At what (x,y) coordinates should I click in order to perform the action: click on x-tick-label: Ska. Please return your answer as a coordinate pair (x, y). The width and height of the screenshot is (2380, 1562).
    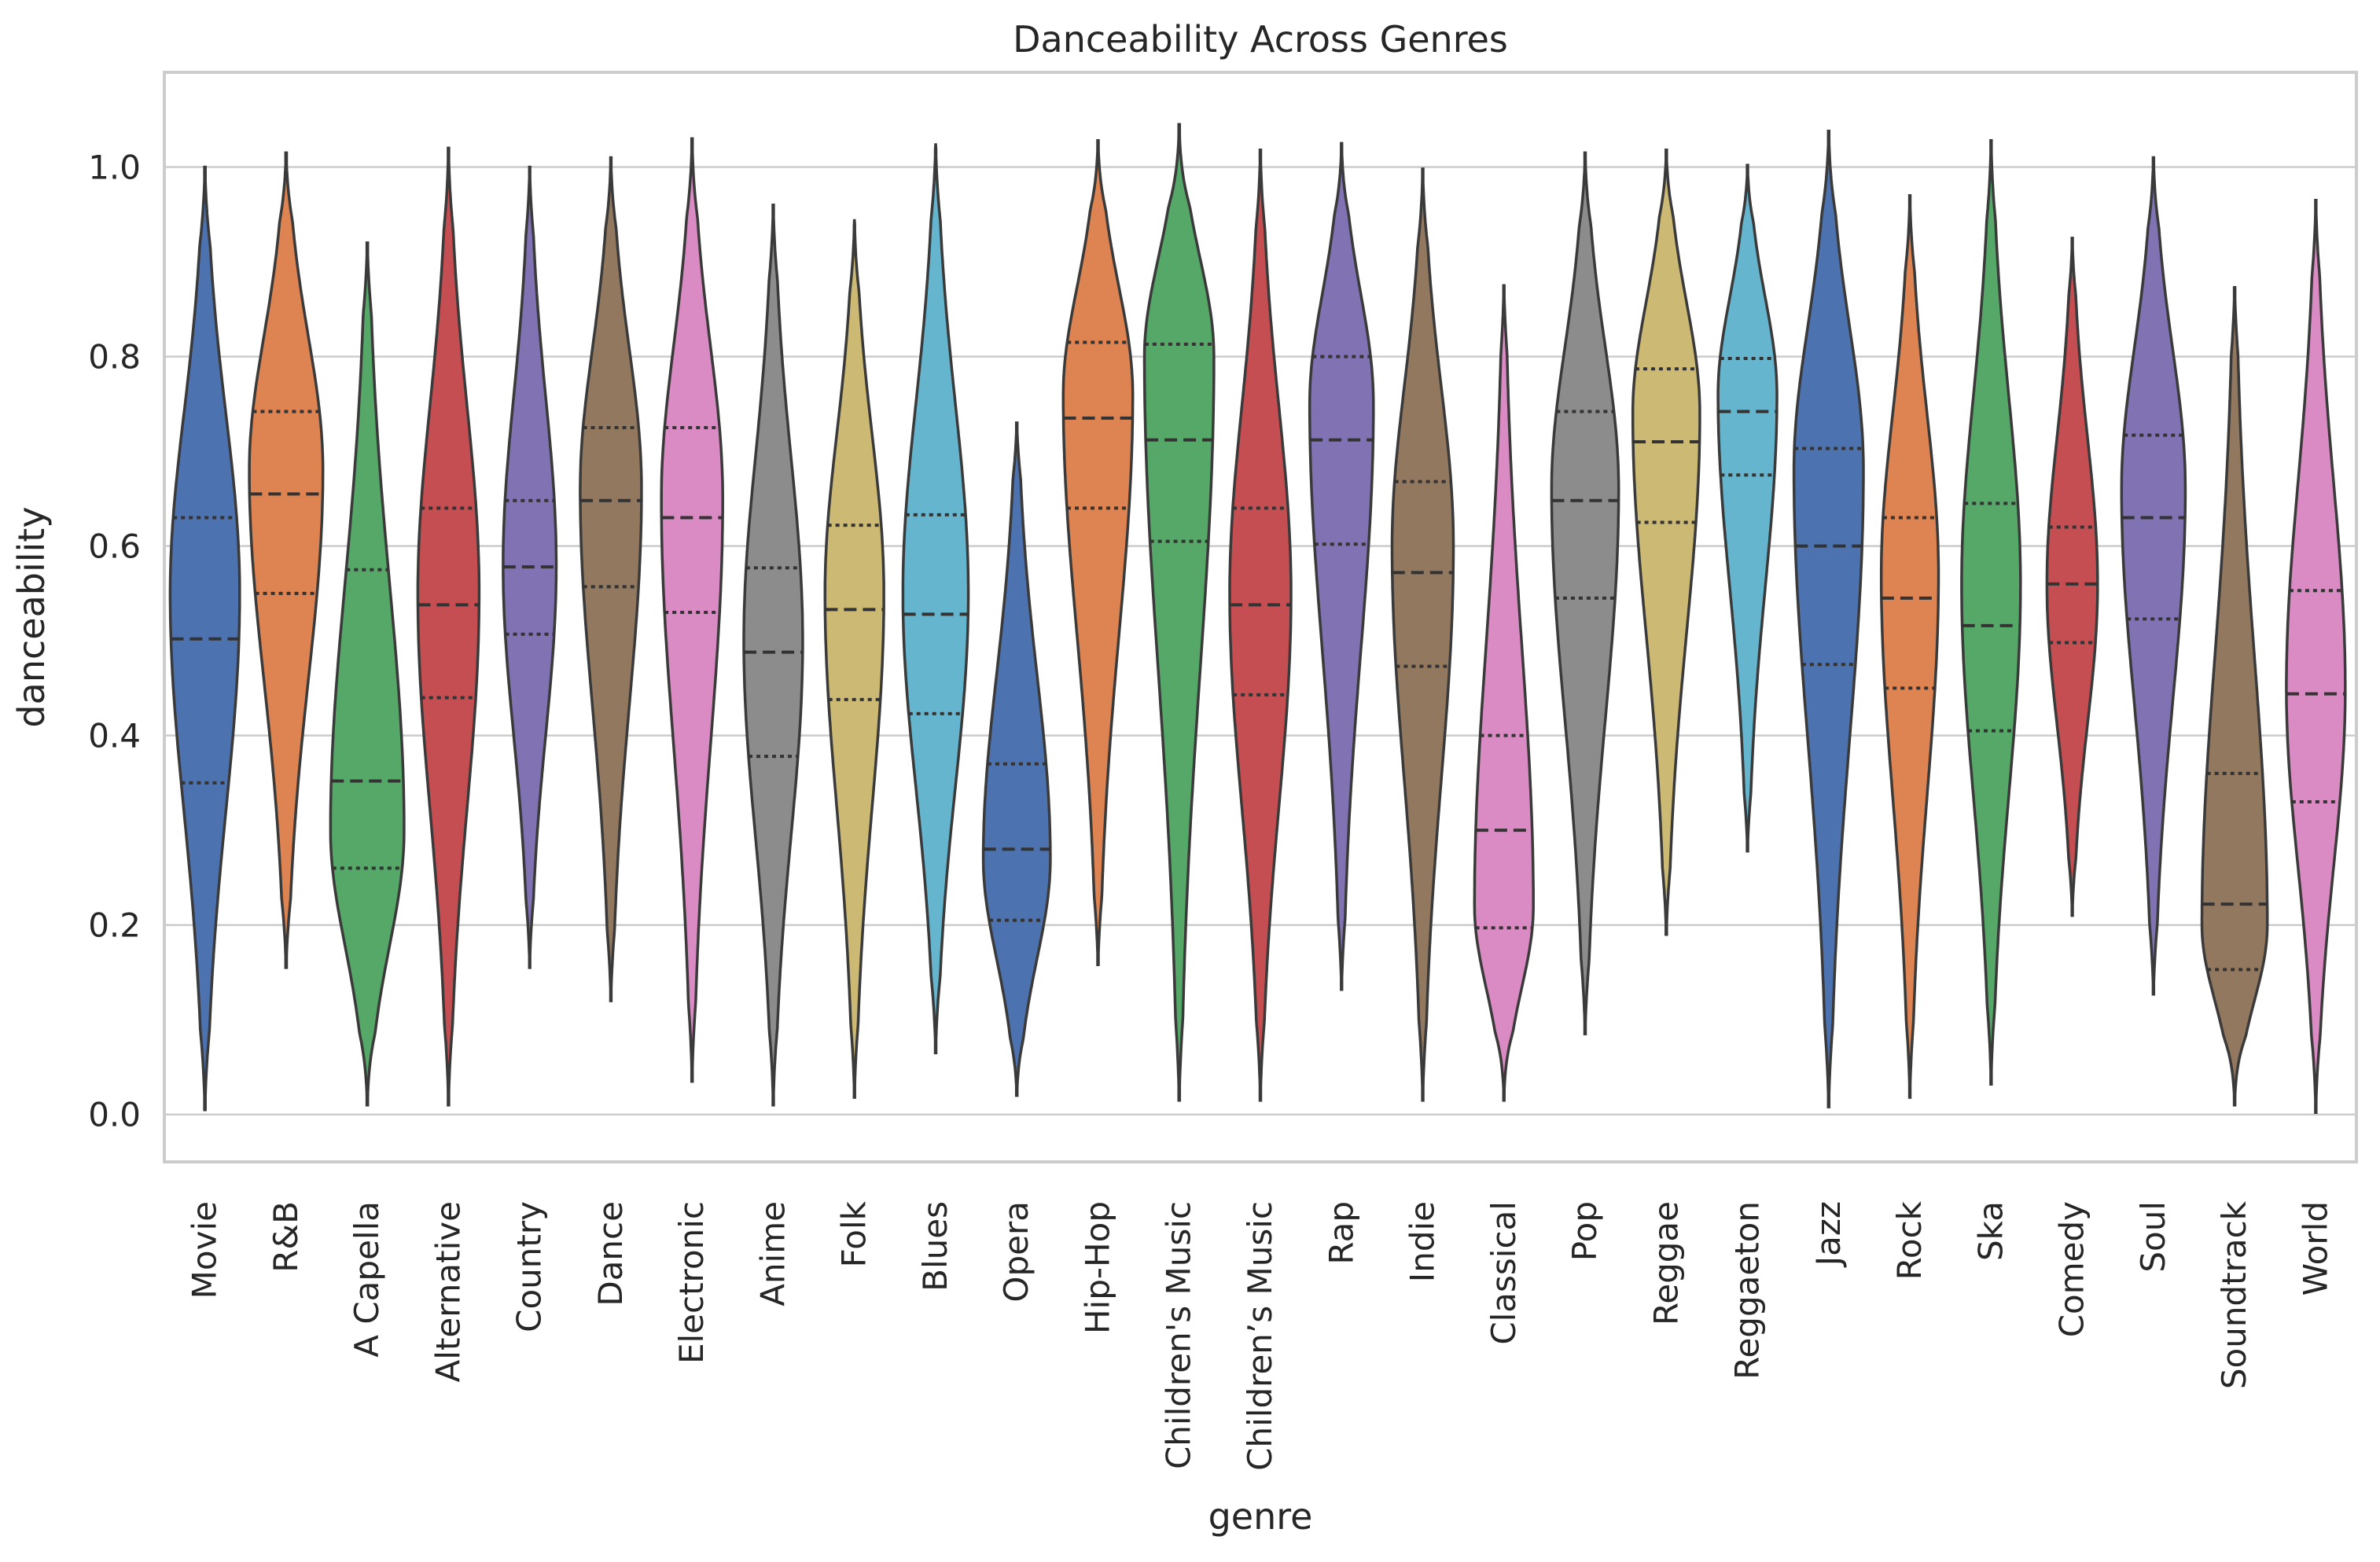
    Looking at the image, I should click on (1990, 1231).